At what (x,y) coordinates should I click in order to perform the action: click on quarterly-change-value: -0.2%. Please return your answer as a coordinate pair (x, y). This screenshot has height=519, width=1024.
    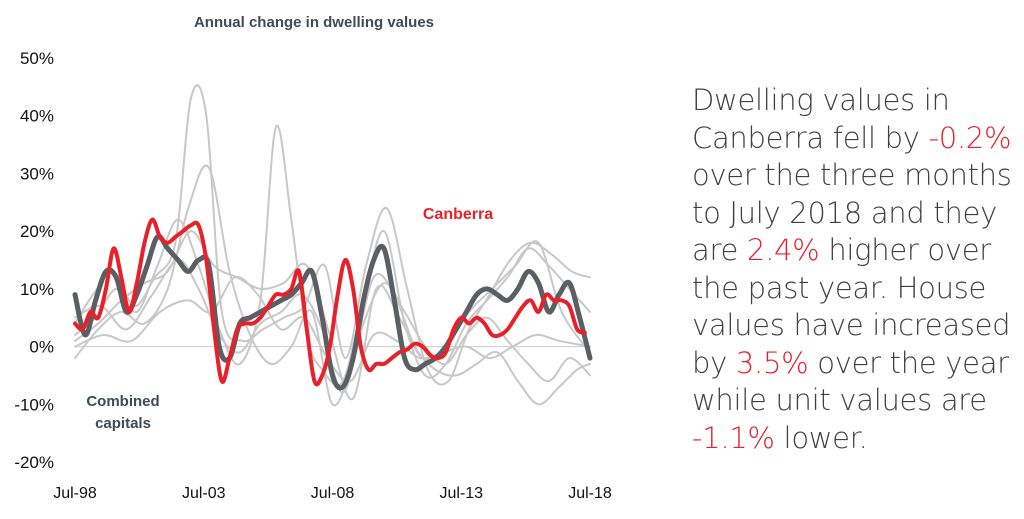
    Looking at the image, I should click on (970, 137).